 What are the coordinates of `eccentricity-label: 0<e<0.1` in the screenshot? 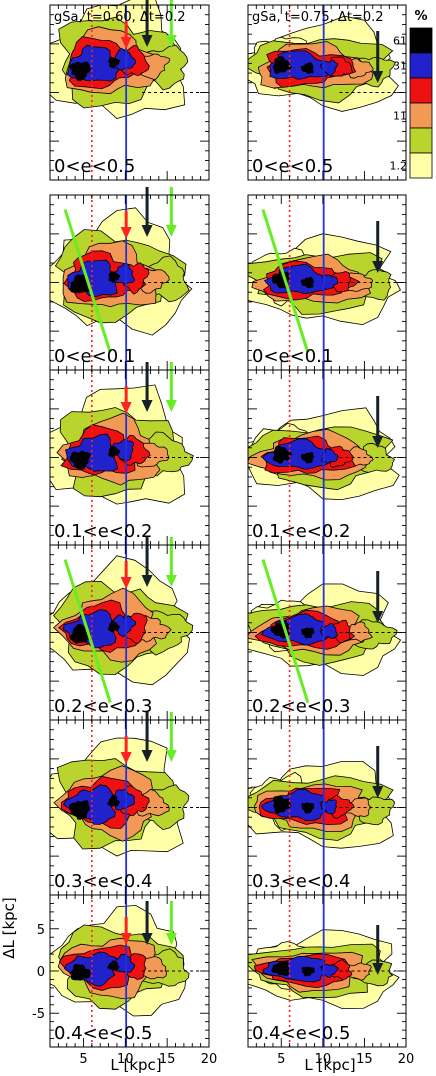 It's located at (292, 356).